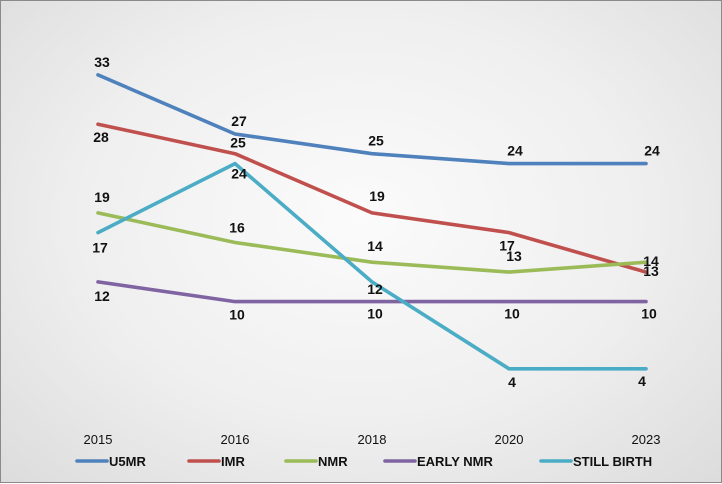 The image size is (722, 484). I want to click on data-label-imr: 13, so click(651, 271).